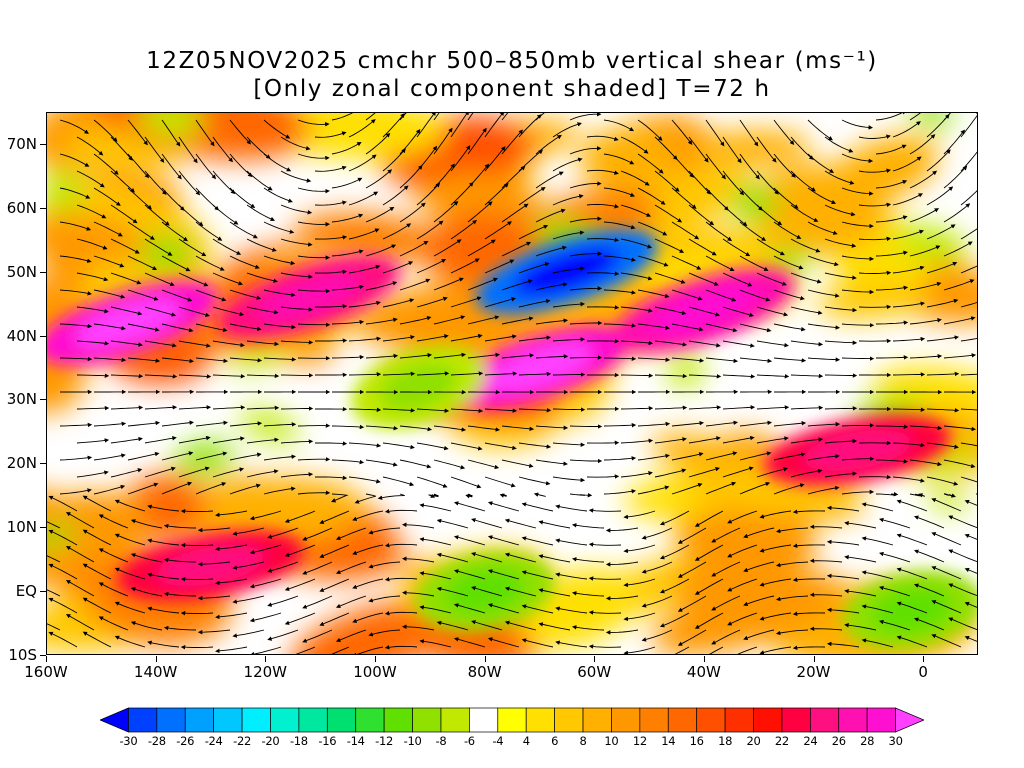 This screenshot has height=768, width=1024. What do you see at coordinates (155, 672) in the screenshot?
I see `longitude-label: 140W` at bounding box center [155, 672].